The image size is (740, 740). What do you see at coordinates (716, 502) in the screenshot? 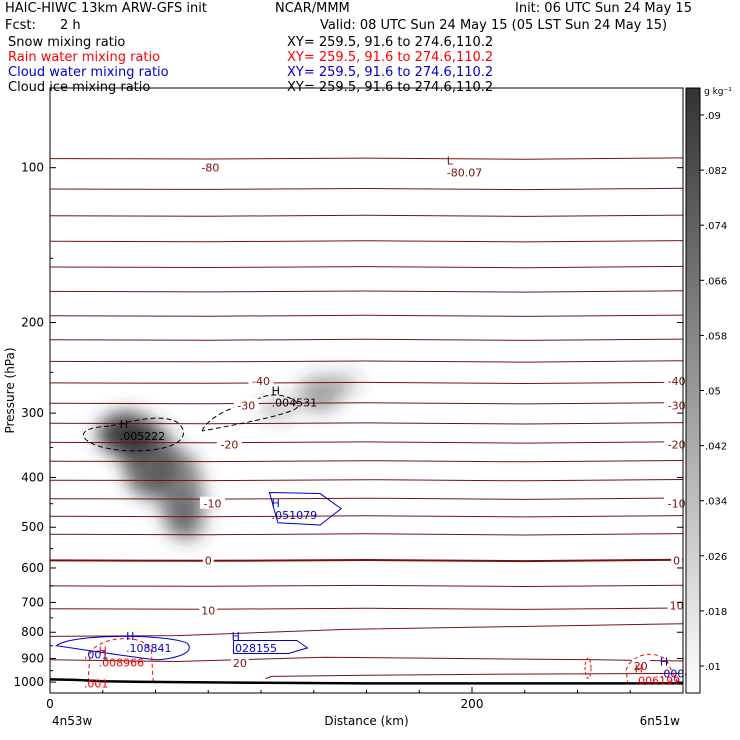
I see `colorbar-level-3: .034` at bounding box center [716, 502].